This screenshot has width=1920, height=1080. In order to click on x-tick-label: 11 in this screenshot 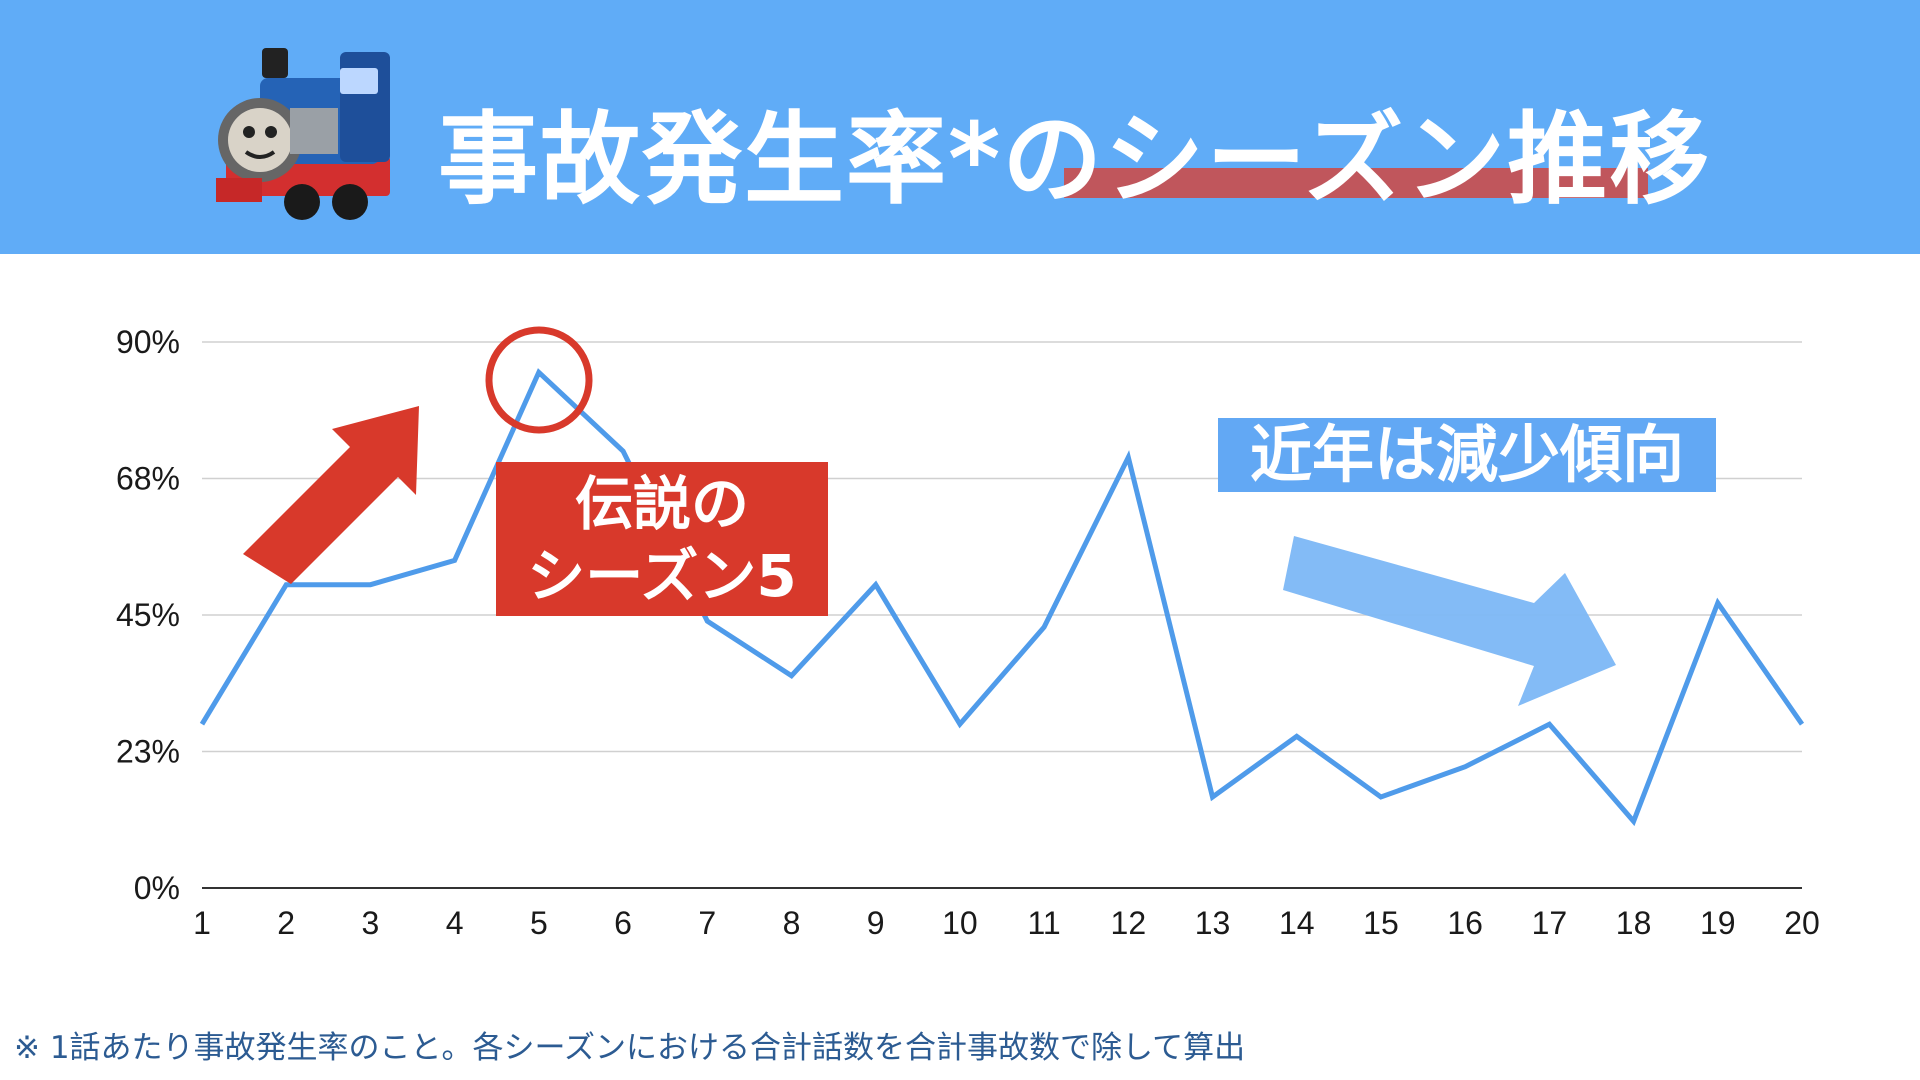, I will do `click(1043, 923)`.